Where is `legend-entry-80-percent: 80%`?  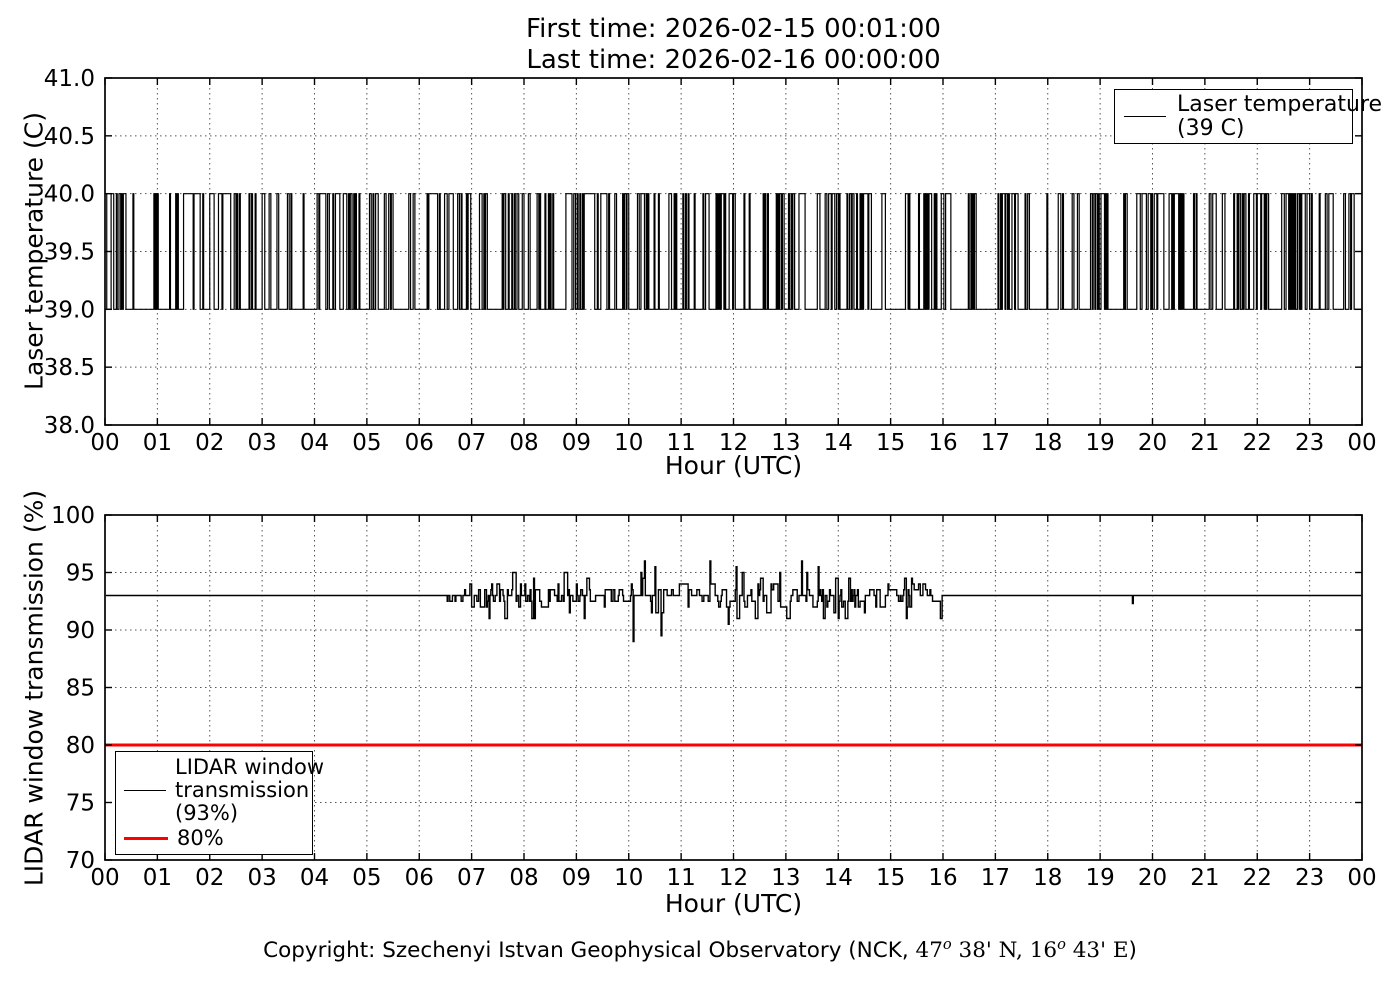
legend-entry-80-percent: 80% is located at coordinates (214, 838).